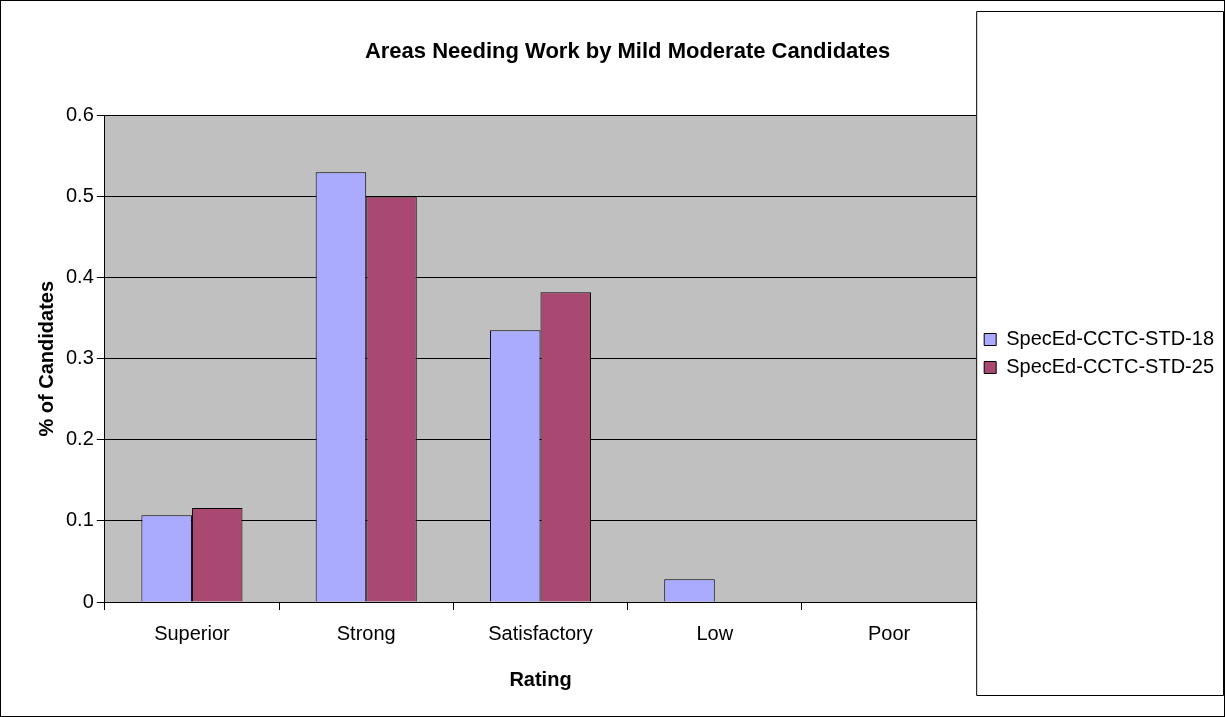 This screenshot has width=1225, height=717. Describe the element at coordinates (540, 632) in the screenshot. I see `x-tick-label: Satisfactory` at that location.